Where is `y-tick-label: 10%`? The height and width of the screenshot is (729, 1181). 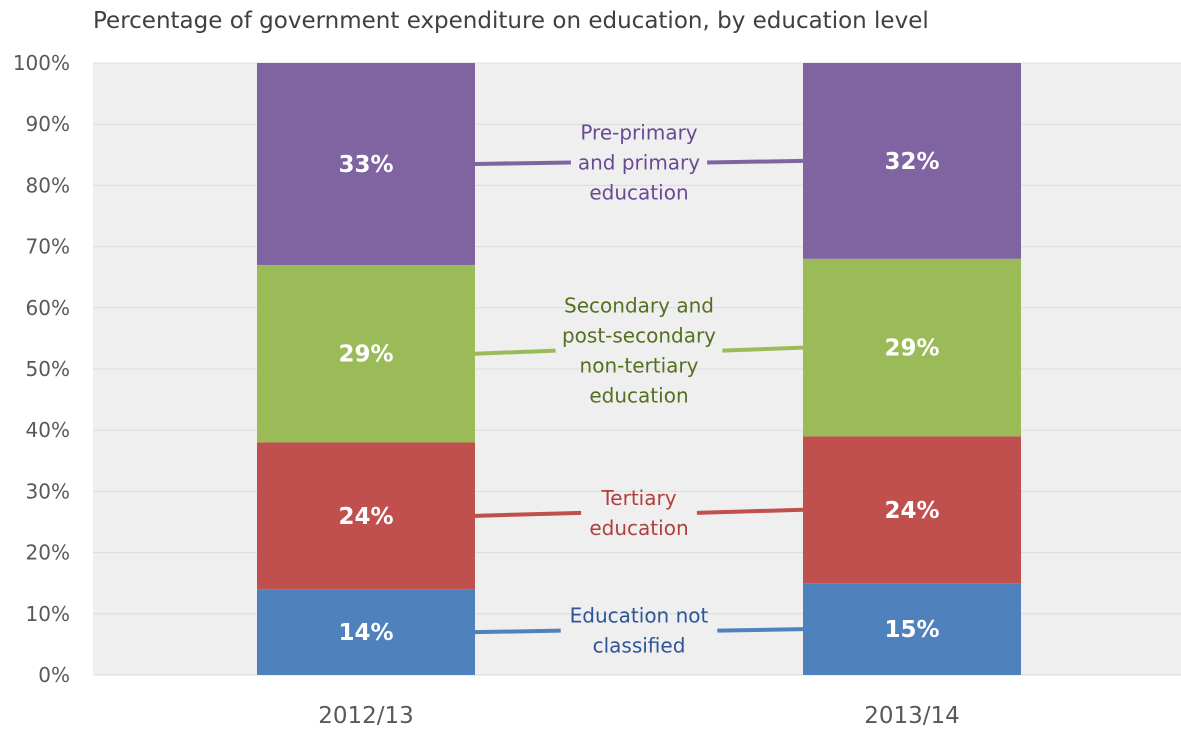 y-tick-label: 10% is located at coordinates (48, 614).